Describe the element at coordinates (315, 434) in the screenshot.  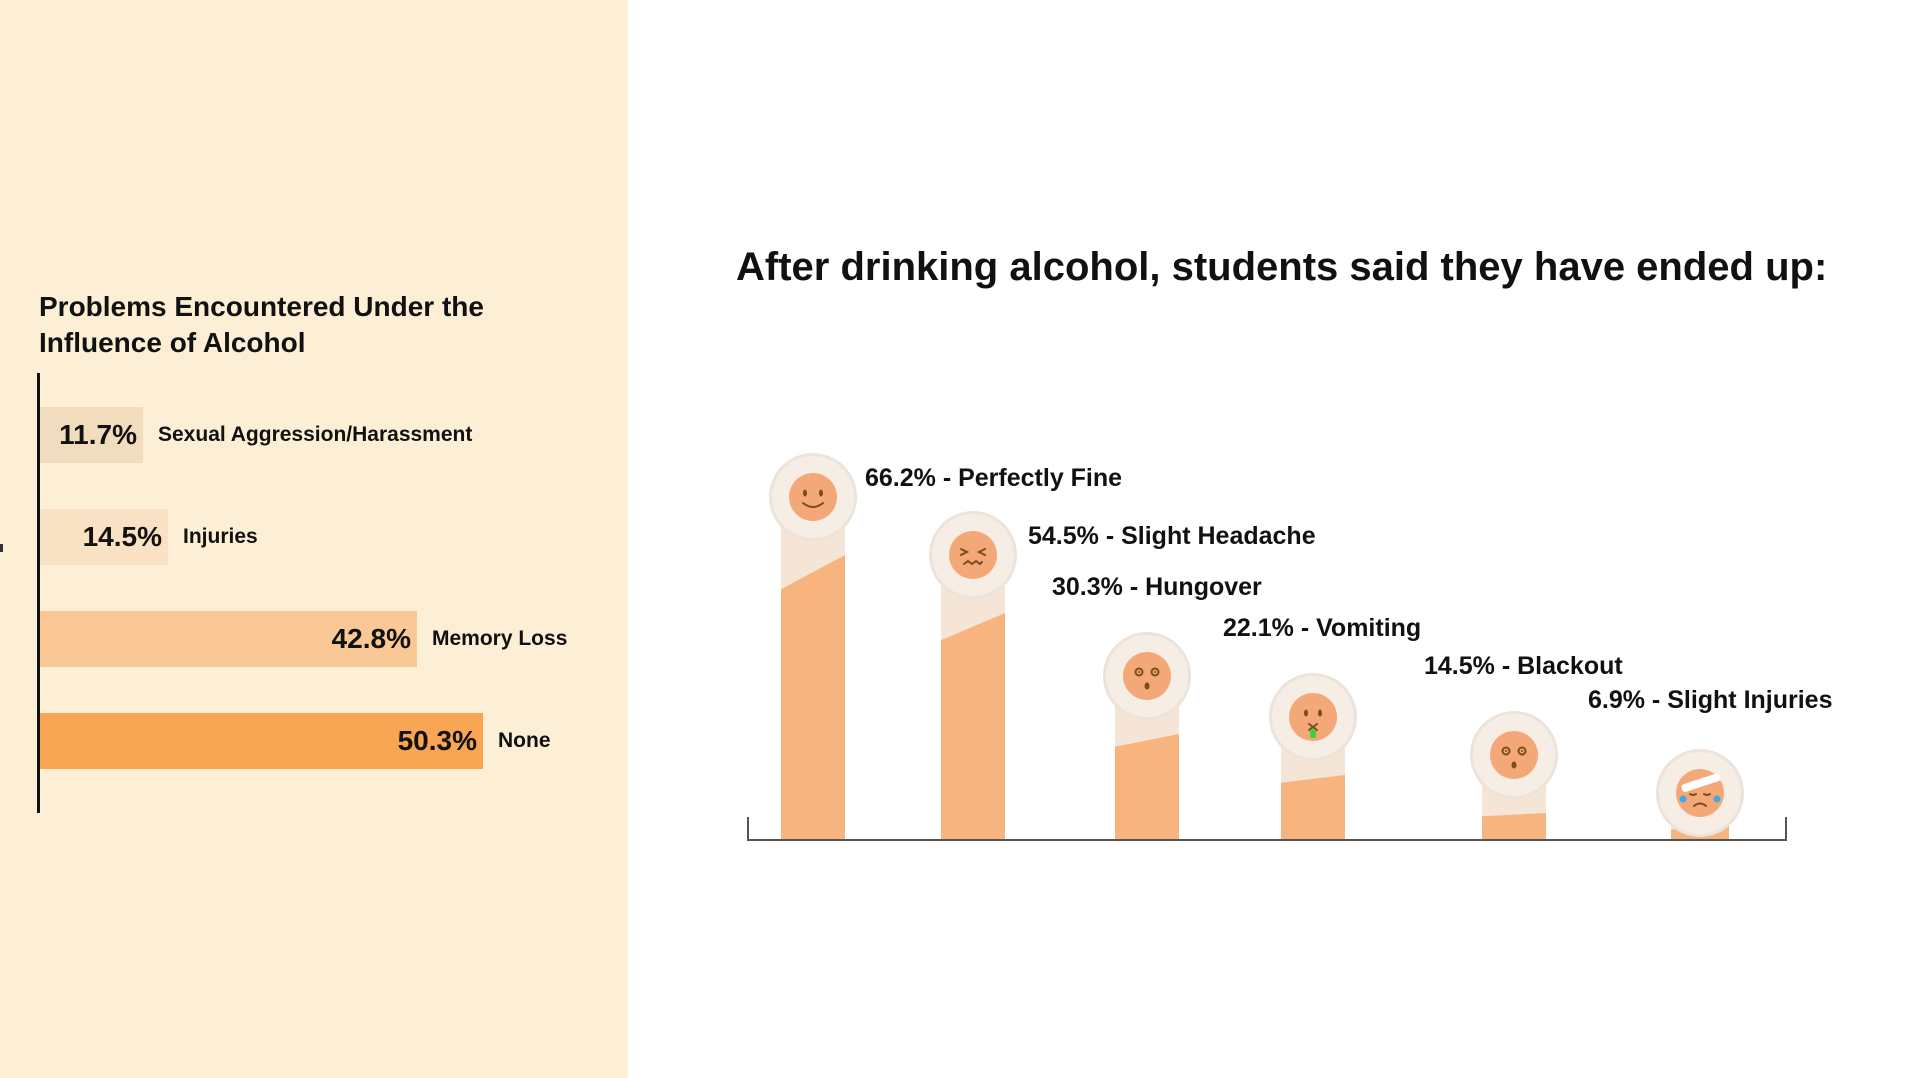
I see `left-bar-category-label: Sexual Aggression/Harassment` at that location.